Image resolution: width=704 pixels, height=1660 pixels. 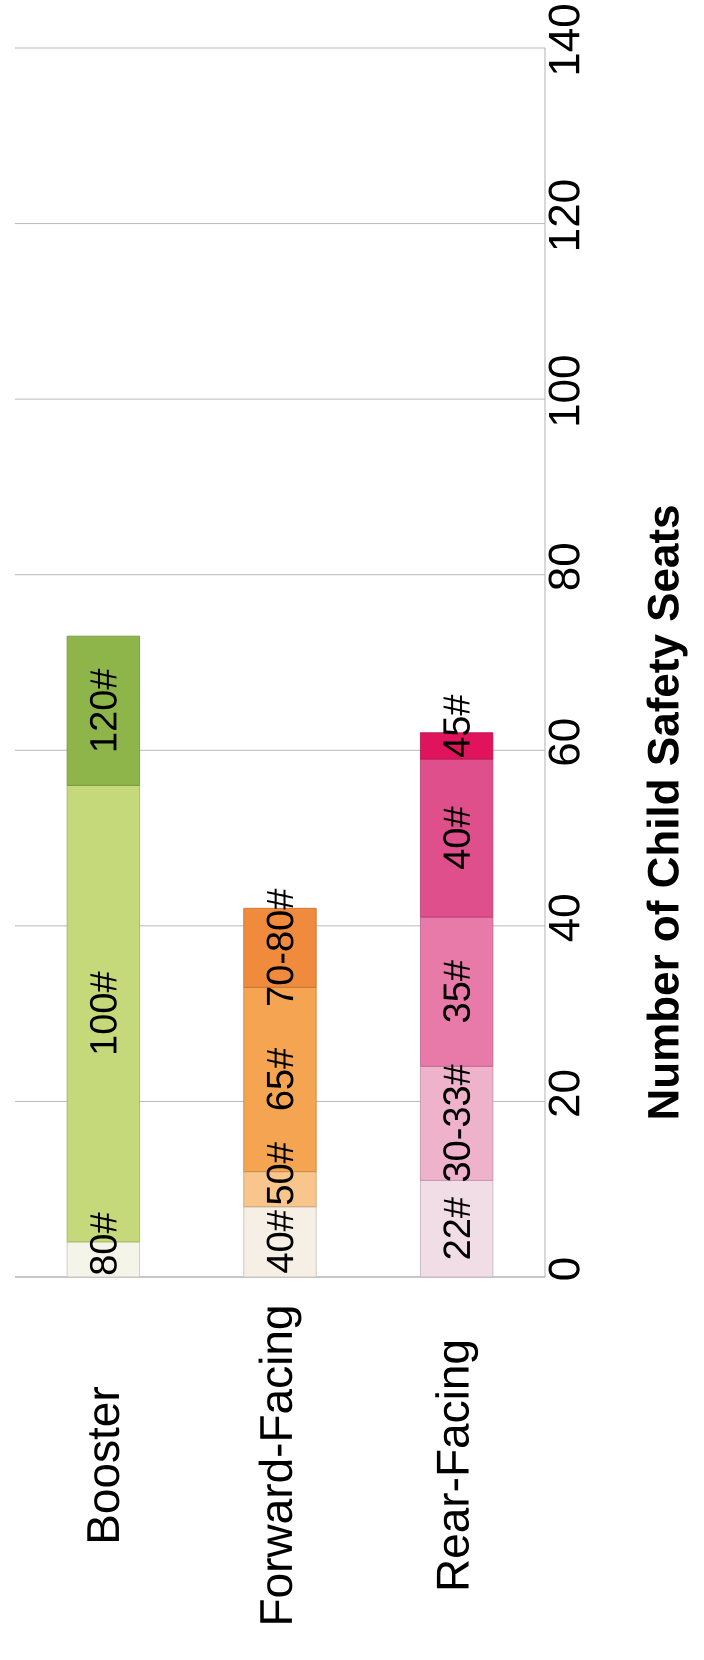 What do you see at coordinates (103, 1012) in the screenshot?
I see `series-label: 100#` at bounding box center [103, 1012].